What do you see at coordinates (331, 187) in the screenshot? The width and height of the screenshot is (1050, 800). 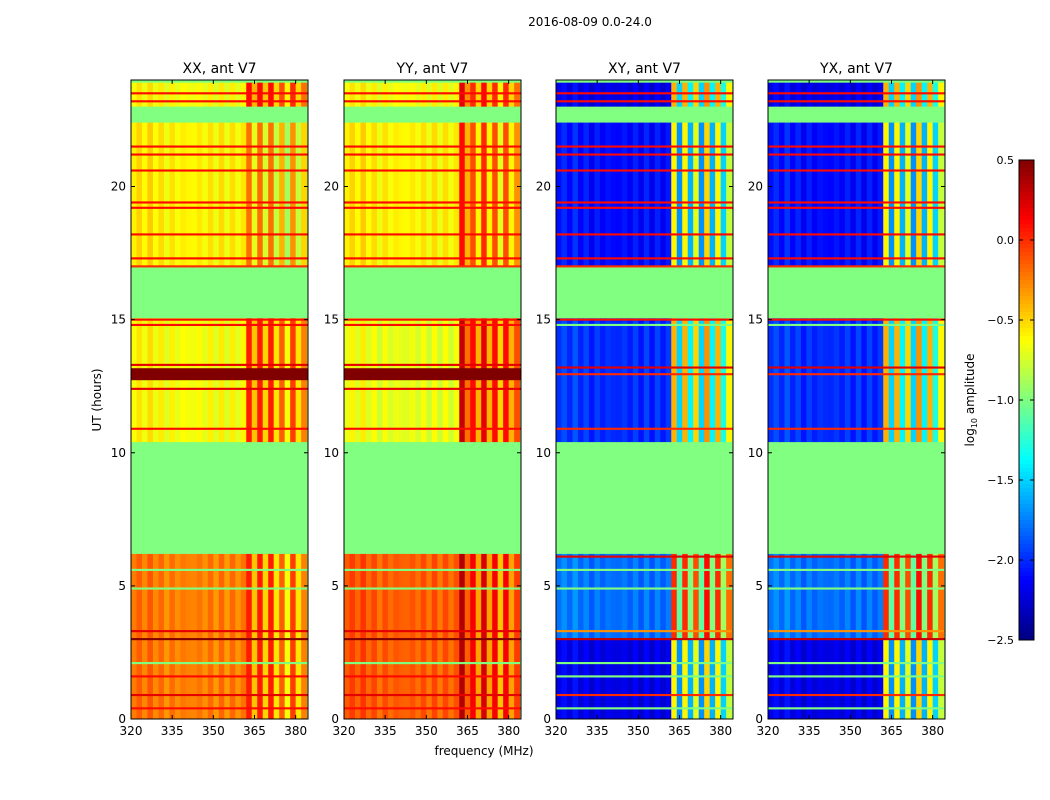 I see `y-tick-label: 20` at bounding box center [331, 187].